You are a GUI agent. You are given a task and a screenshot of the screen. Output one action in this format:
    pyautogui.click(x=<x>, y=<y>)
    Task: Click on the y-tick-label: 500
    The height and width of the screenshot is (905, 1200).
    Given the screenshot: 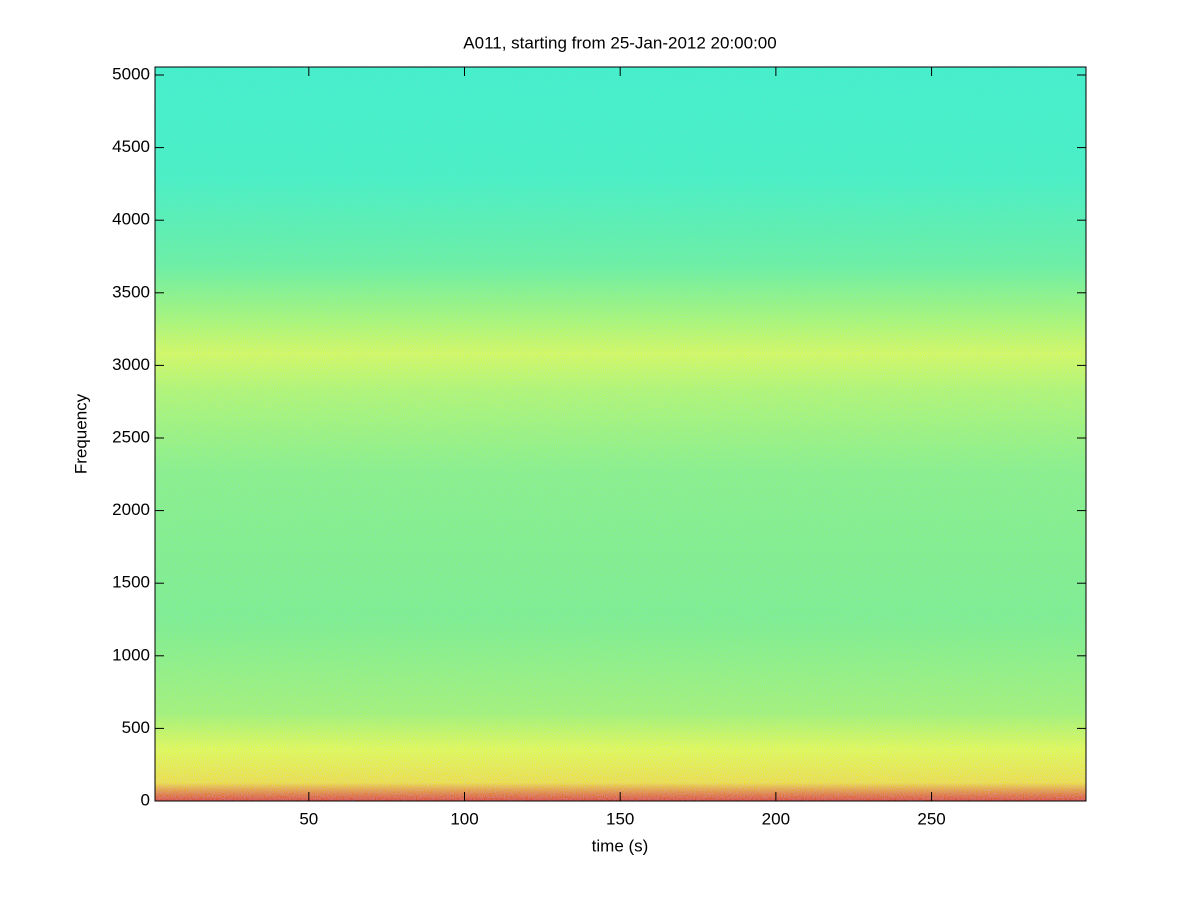 What is the action you would take?
    pyautogui.click(x=136, y=727)
    